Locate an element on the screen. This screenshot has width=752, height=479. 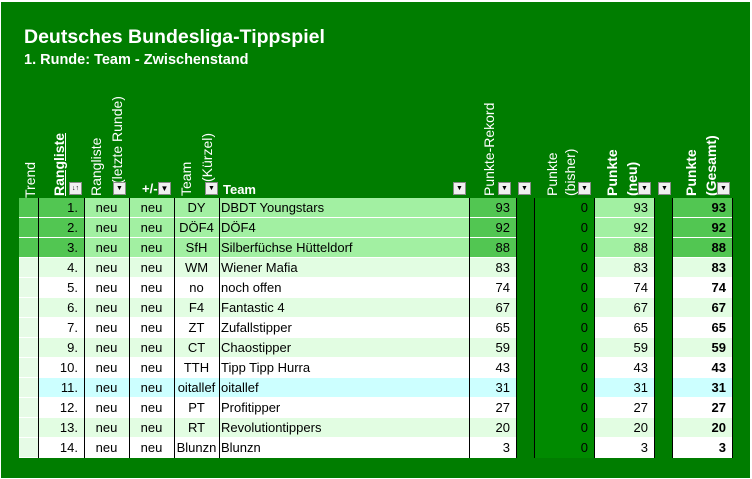
punkte-rekord-cell: 59 is located at coordinates (492, 348).